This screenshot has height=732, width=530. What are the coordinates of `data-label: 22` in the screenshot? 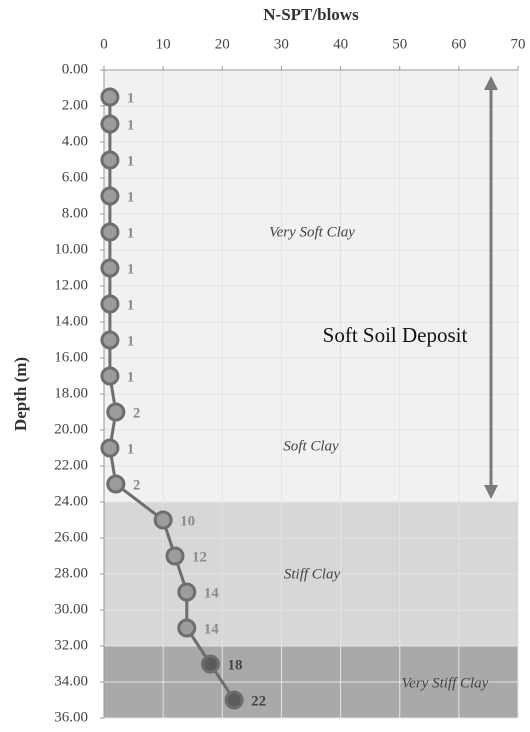 It's located at (258, 701).